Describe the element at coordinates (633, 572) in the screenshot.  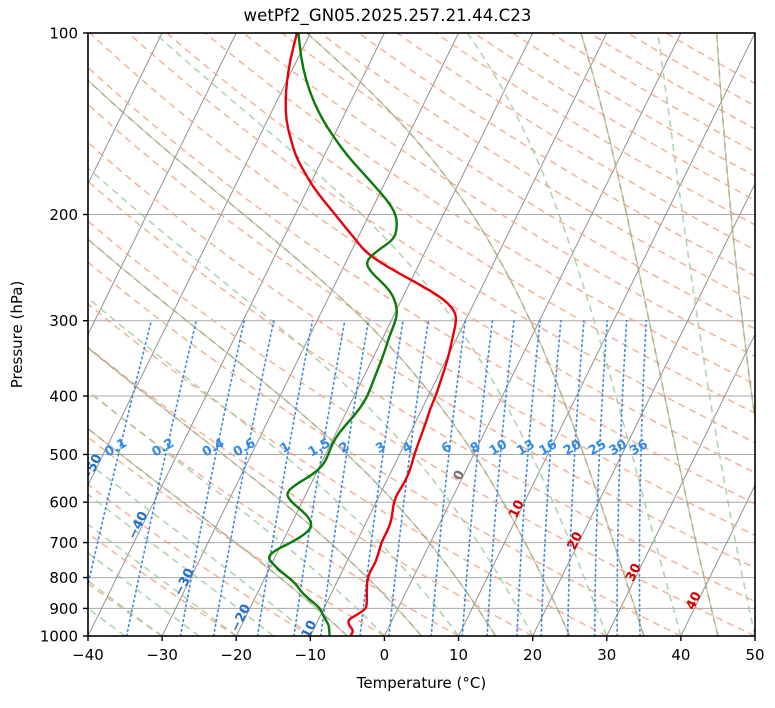
I see `isotherm-label: 30` at that location.